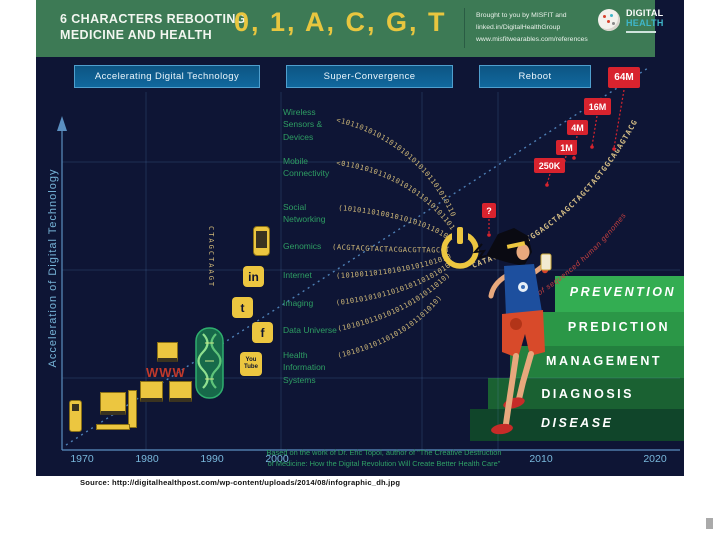 This screenshot has height=540, width=720. I want to click on credit-line3: www.misfitwearables.com/references, so click(532, 39).